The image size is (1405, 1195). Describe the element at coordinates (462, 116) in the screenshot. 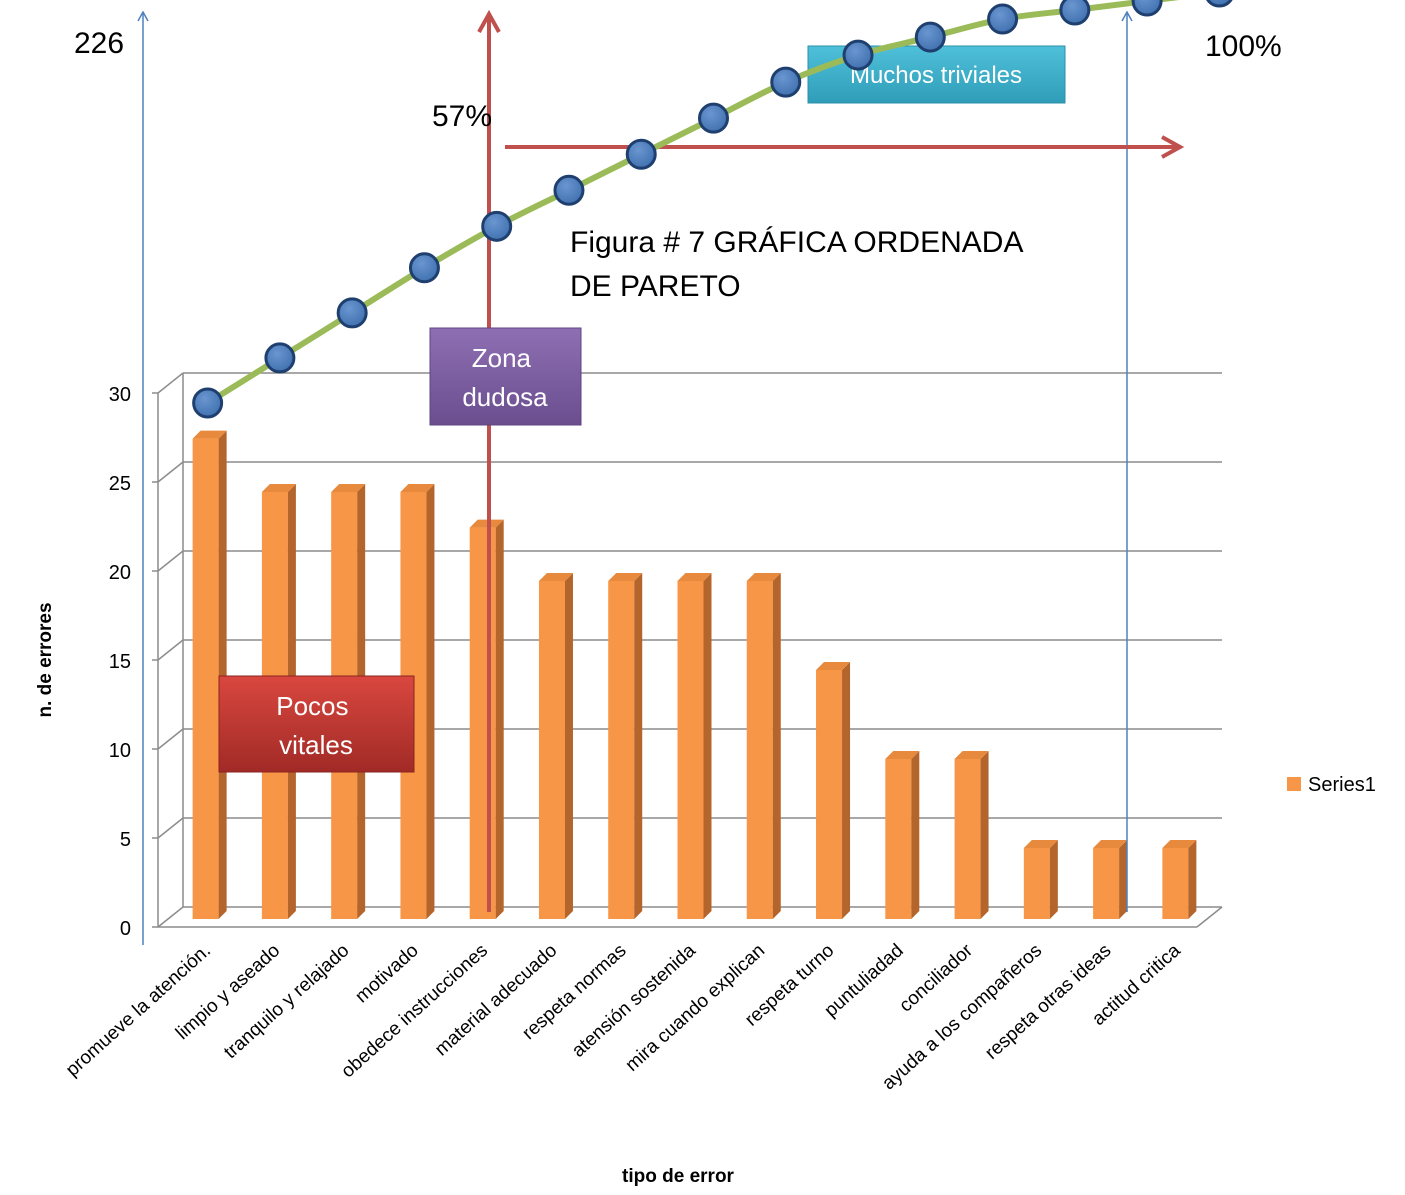

I see `percent-57-label: 57%` at that location.